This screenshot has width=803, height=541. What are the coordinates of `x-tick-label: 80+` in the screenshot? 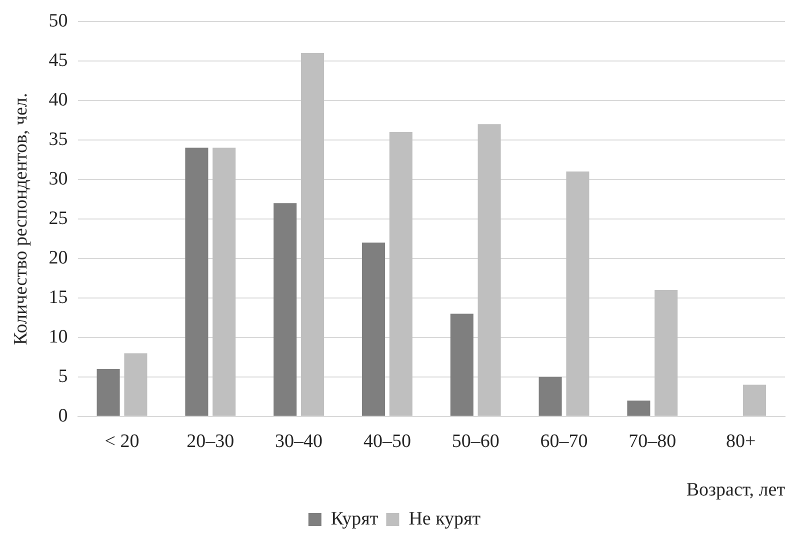 It's located at (741, 441).